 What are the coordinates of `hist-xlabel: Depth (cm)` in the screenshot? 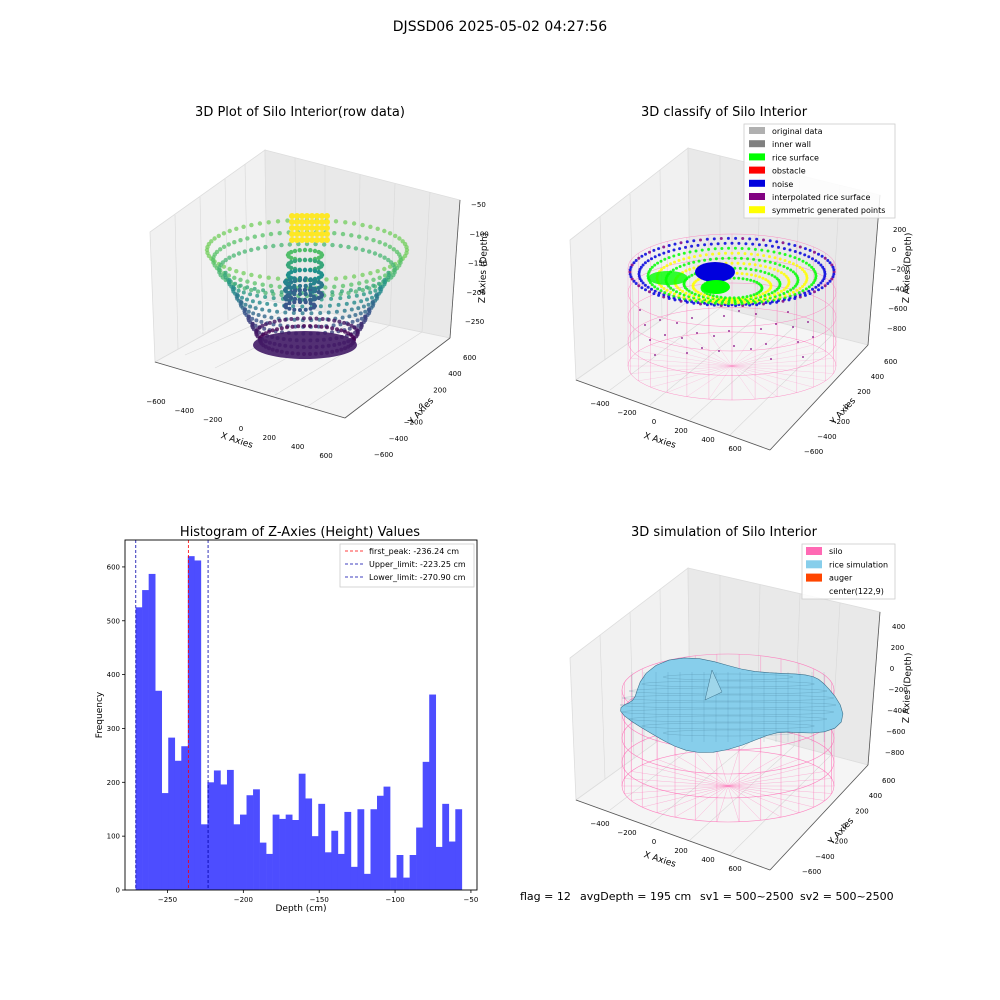 It's located at (300, 909).